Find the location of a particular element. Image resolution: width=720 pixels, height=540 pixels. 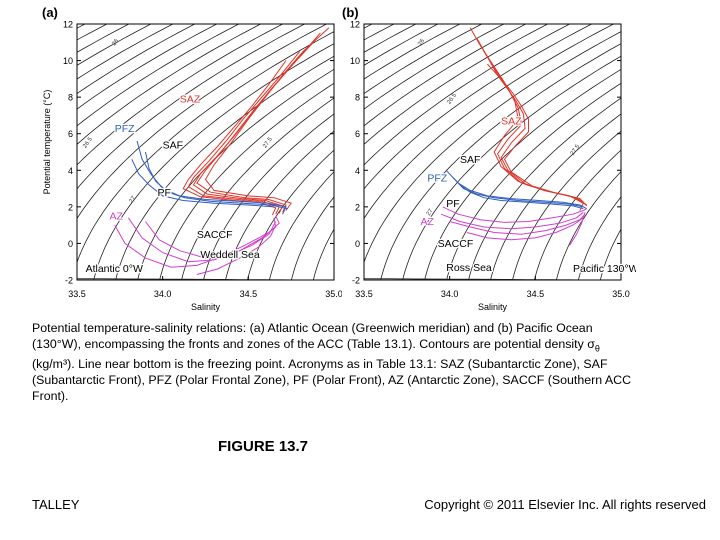

location-label: Pacific 130°W is located at coordinates (604, 269).